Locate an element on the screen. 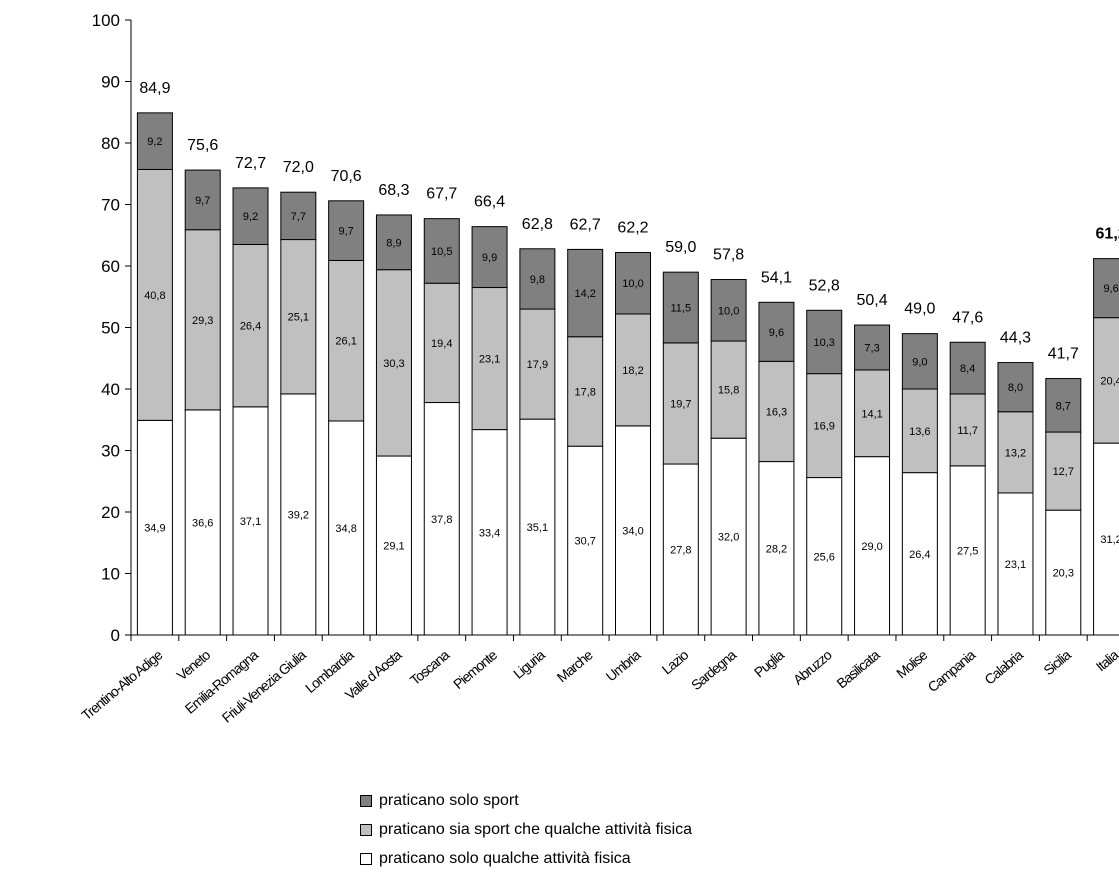 This screenshot has height=875, width=1119. segment-value-label: 11,7 is located at coordinates (967, 431).